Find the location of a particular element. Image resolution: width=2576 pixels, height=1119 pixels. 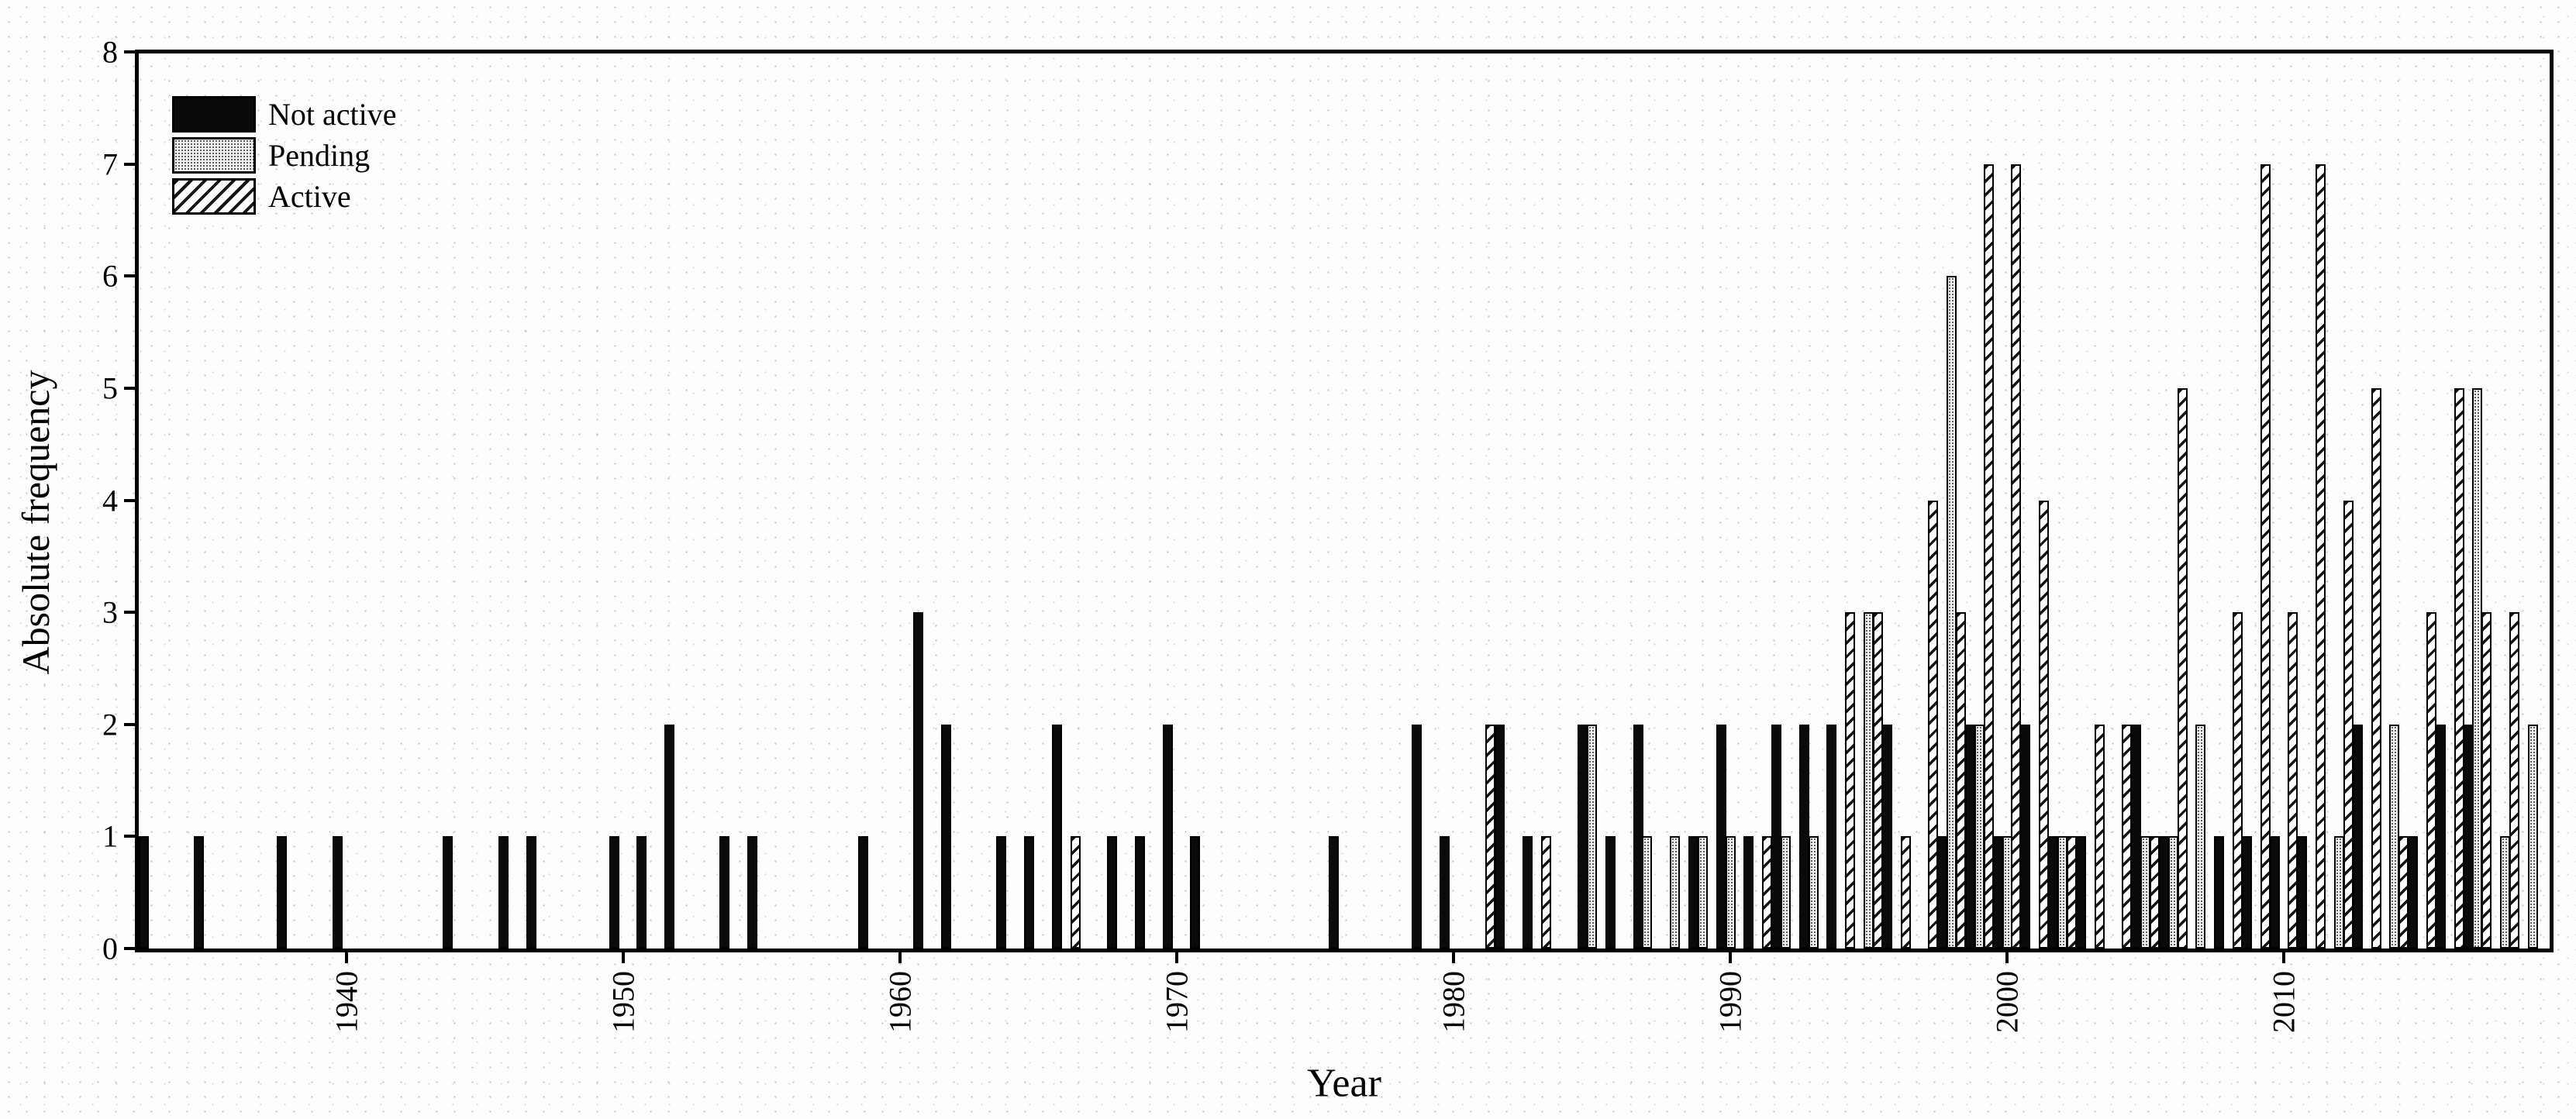

y-tick-label: 7 is located at coordinates (110, 164).